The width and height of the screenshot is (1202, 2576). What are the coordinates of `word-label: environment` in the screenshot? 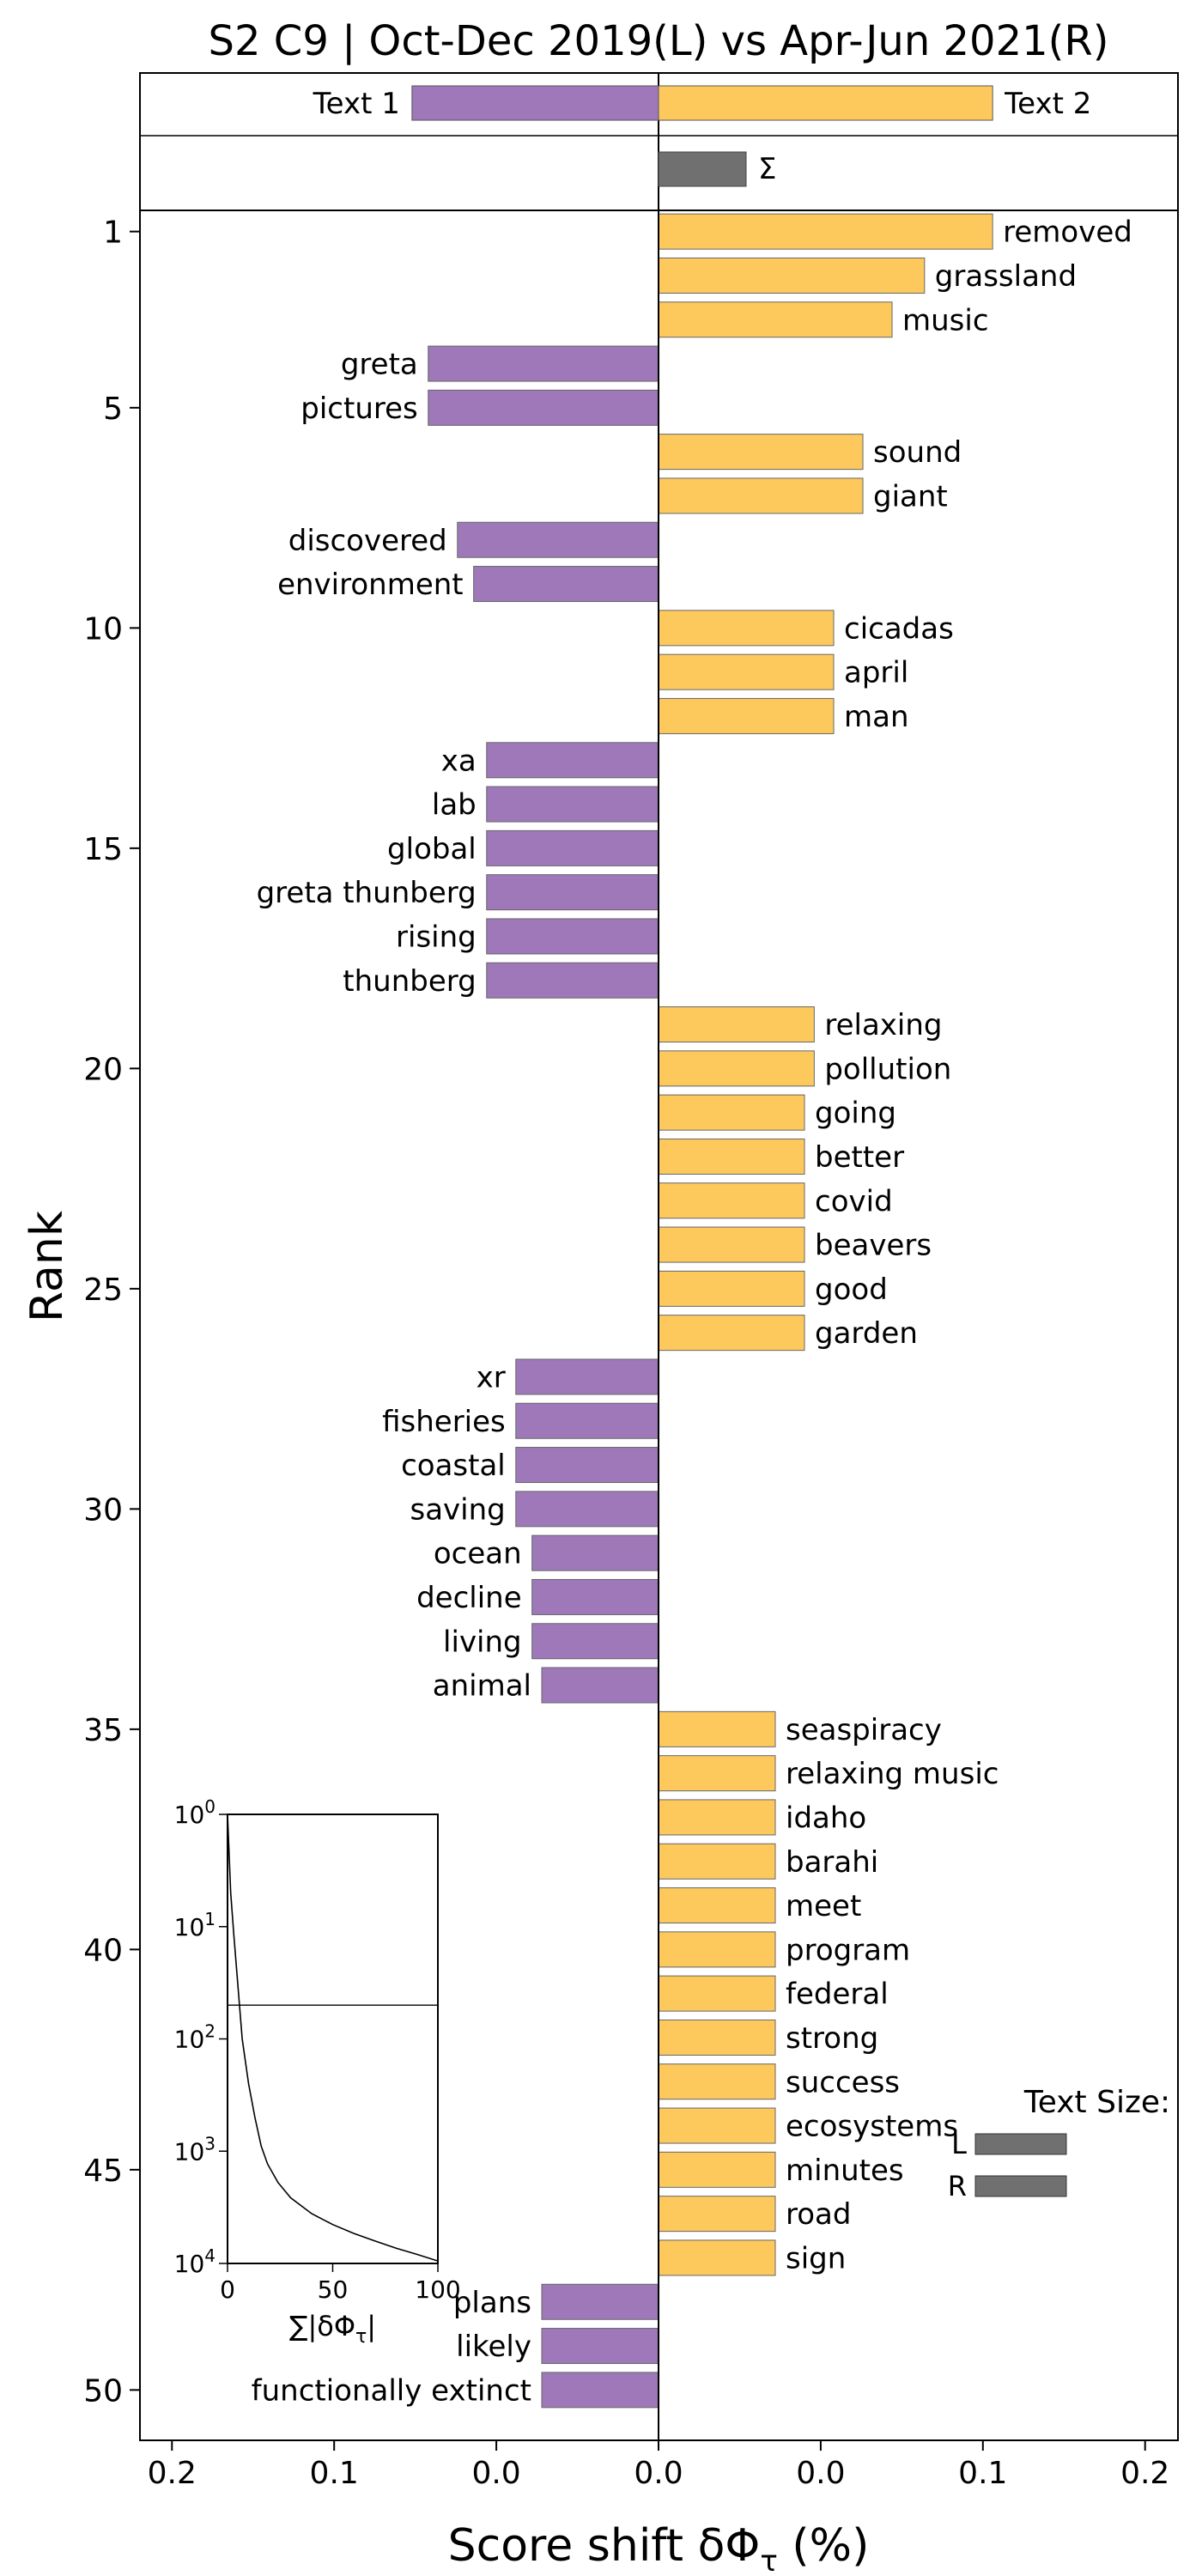 It's located at (370, 585).